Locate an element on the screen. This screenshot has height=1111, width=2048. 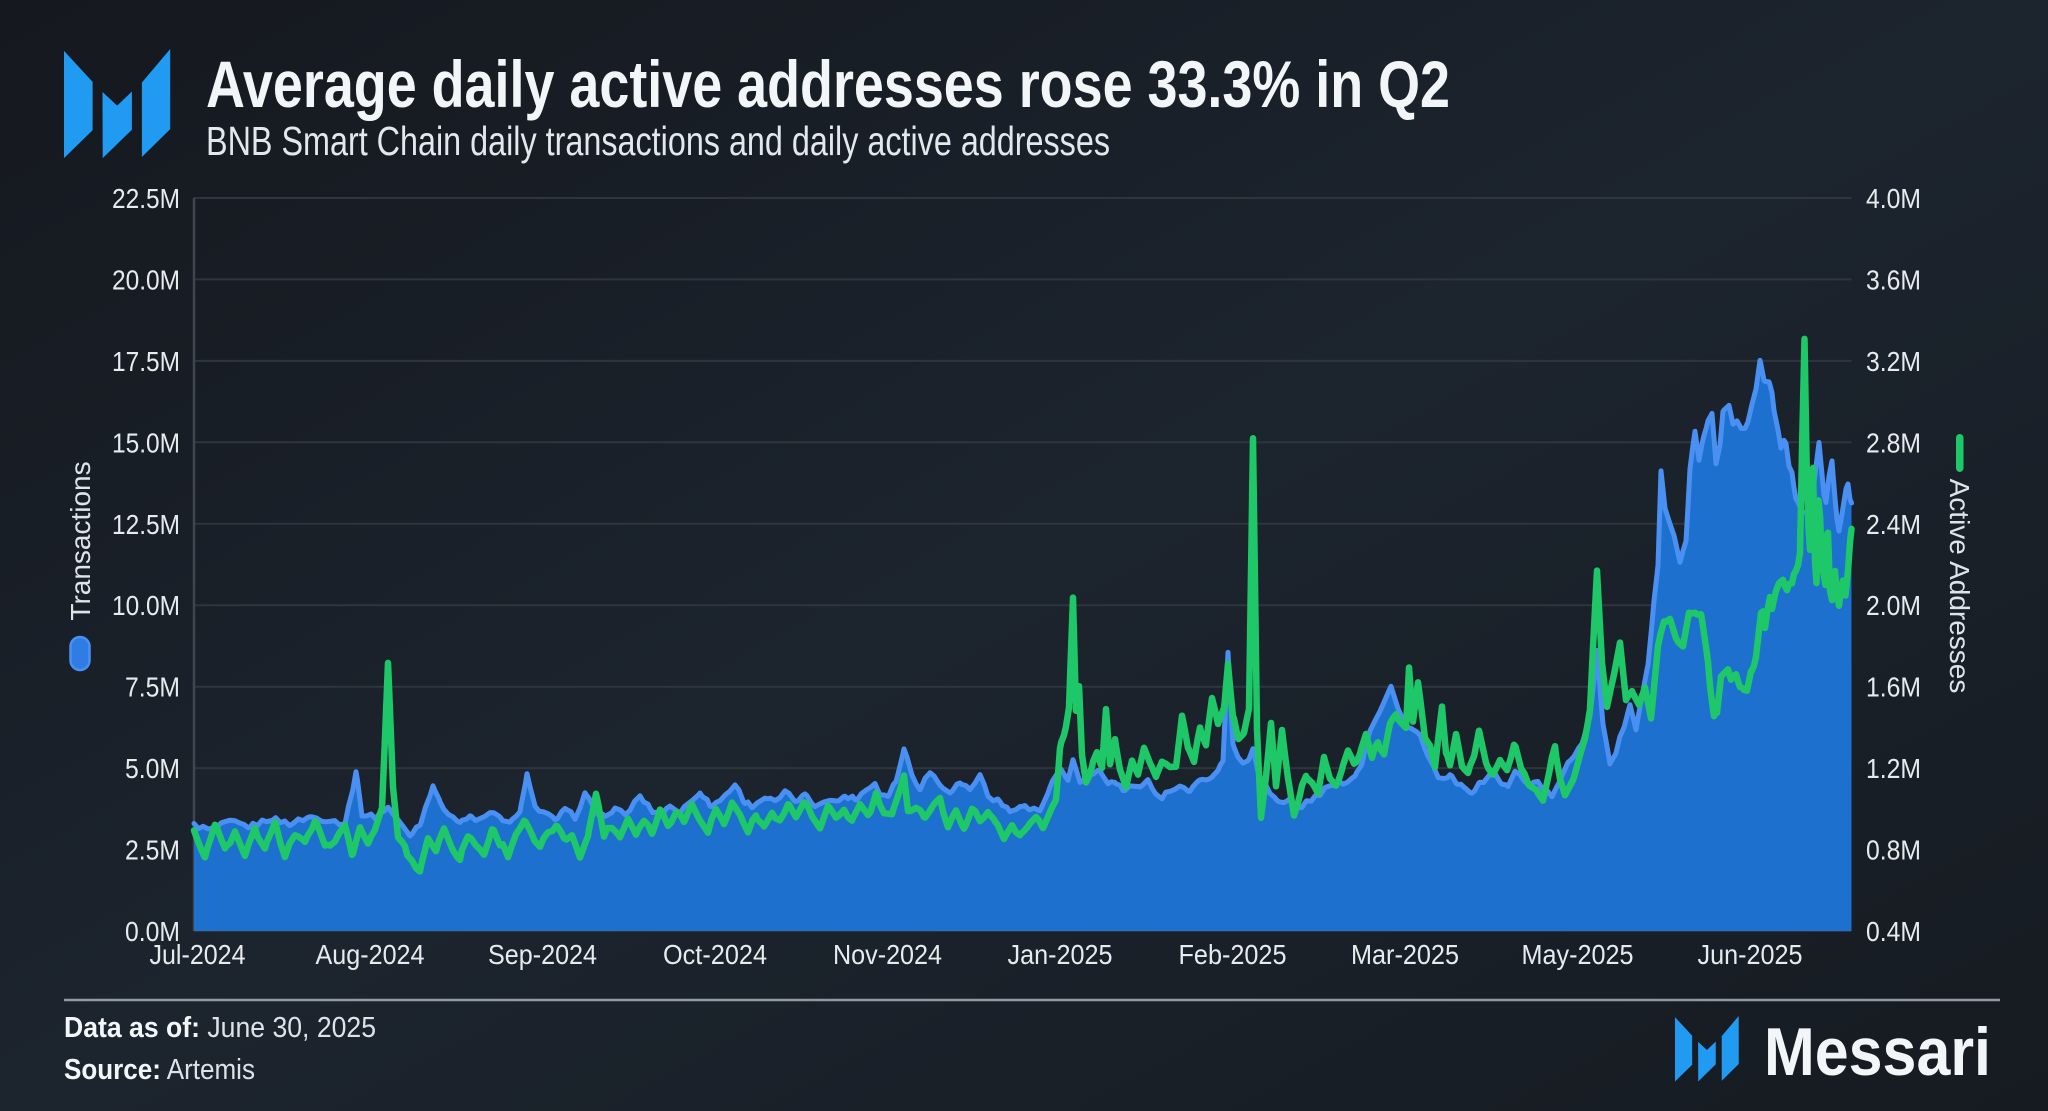
svg-text: Sep-2024 is located at coordinates (542, 954).